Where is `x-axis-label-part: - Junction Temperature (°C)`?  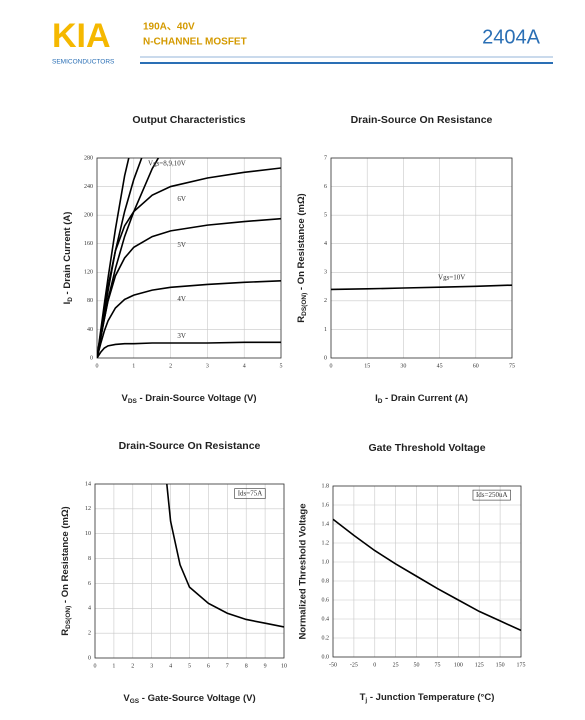 x-axis-label-part: - Junction Temperature (°C) is located at coordinates (430, 697).